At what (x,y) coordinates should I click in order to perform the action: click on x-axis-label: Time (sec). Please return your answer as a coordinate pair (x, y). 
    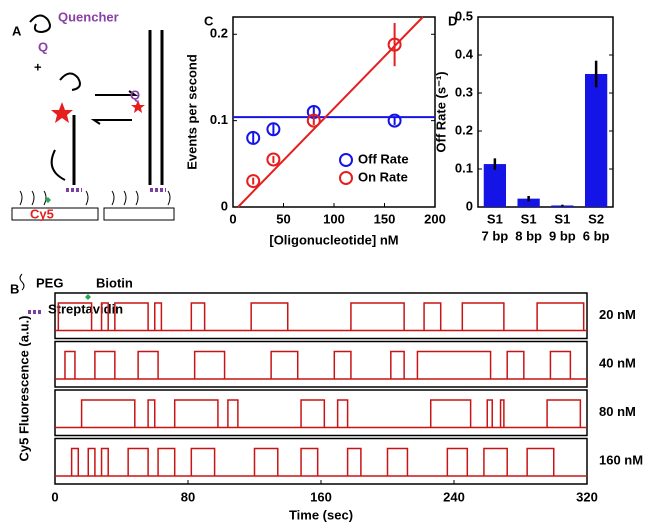
    Looking at the image, I should click on (321, 514).